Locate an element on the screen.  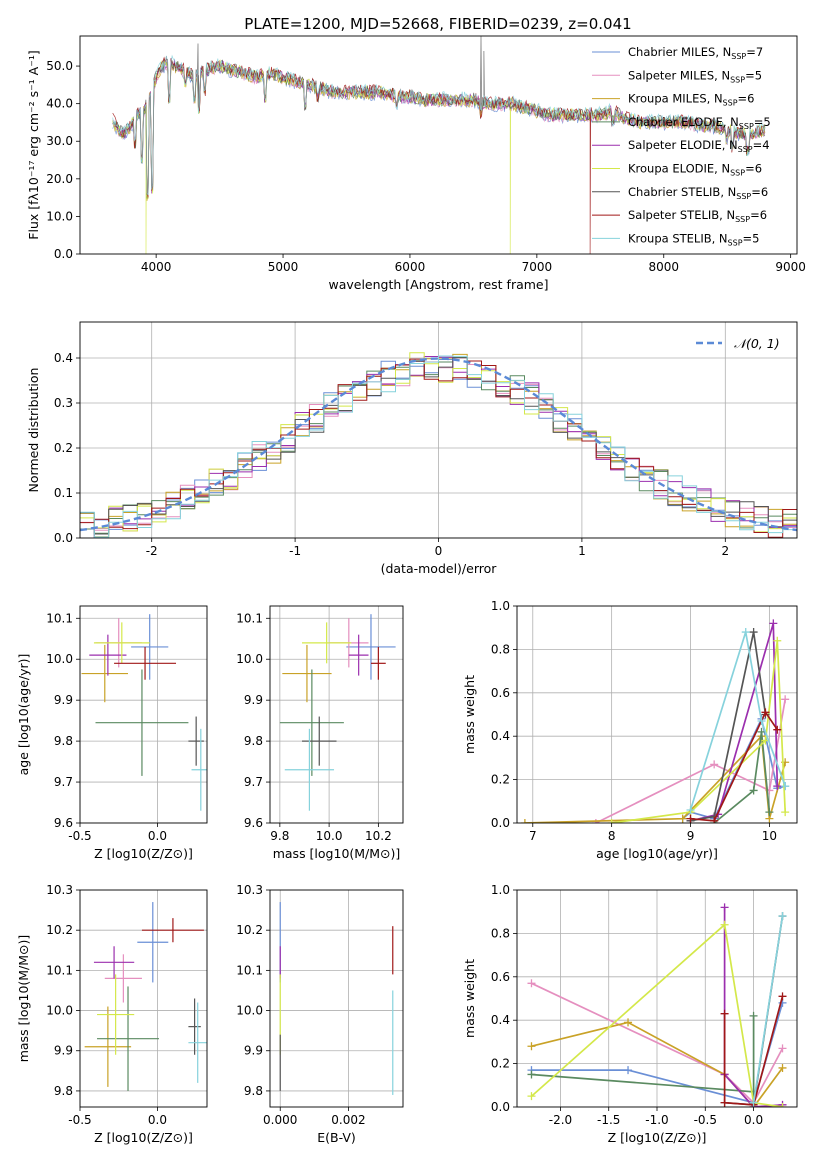
age-vs-z-ytick-label: 9.7 is located at coordinates (63, 782).